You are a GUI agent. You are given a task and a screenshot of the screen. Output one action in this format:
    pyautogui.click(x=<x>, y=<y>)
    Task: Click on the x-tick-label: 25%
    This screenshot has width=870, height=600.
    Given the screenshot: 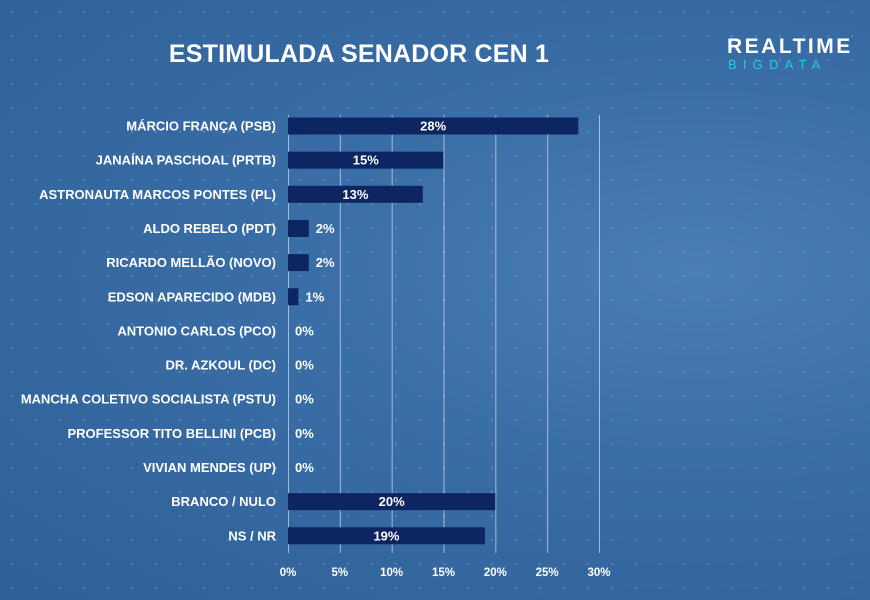 What is the action you would take?
    pyautogui.click(x=547, y=573)
    